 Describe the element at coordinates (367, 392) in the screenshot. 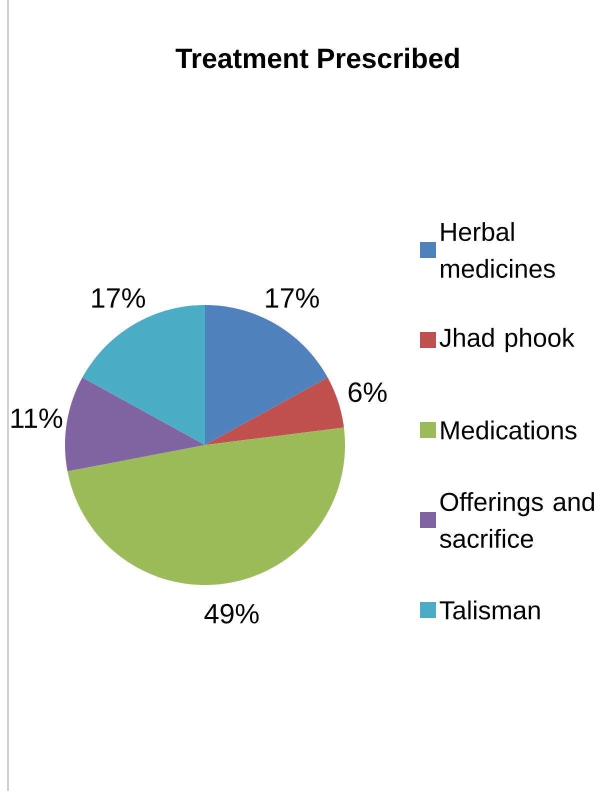

I see `data-label: 6%` at that location.